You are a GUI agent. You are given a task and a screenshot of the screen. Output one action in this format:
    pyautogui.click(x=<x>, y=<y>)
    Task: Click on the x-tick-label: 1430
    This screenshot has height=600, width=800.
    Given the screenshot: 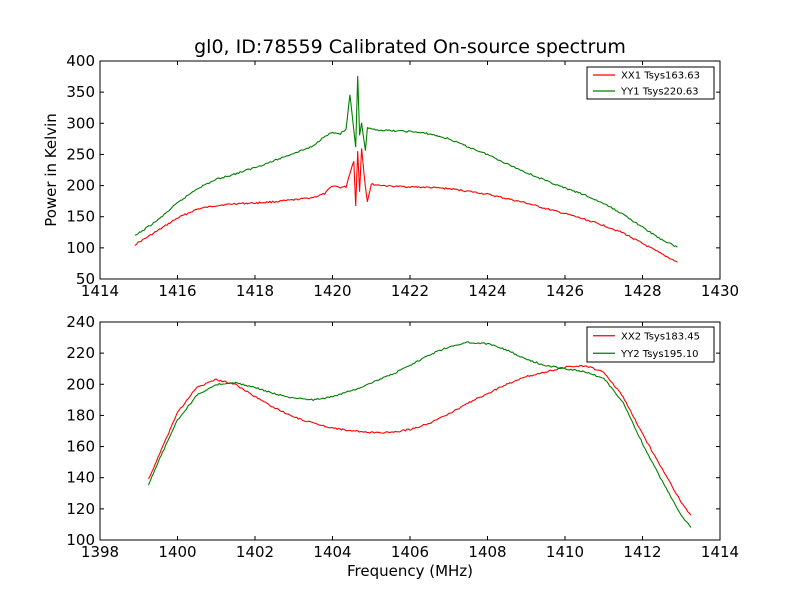 What is the action you would take?
    pyautogui.click(x=720, y=291)
    